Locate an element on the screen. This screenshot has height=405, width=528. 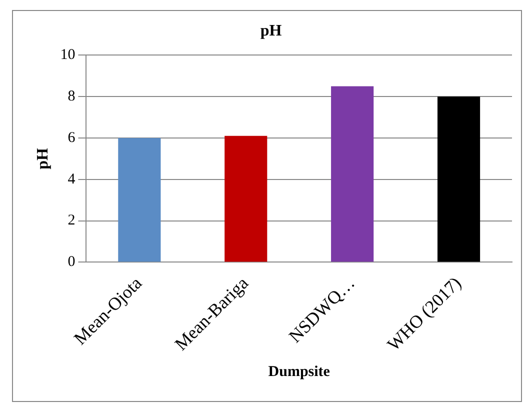
y-axis-title: pH is located at coordinates (43, 158).